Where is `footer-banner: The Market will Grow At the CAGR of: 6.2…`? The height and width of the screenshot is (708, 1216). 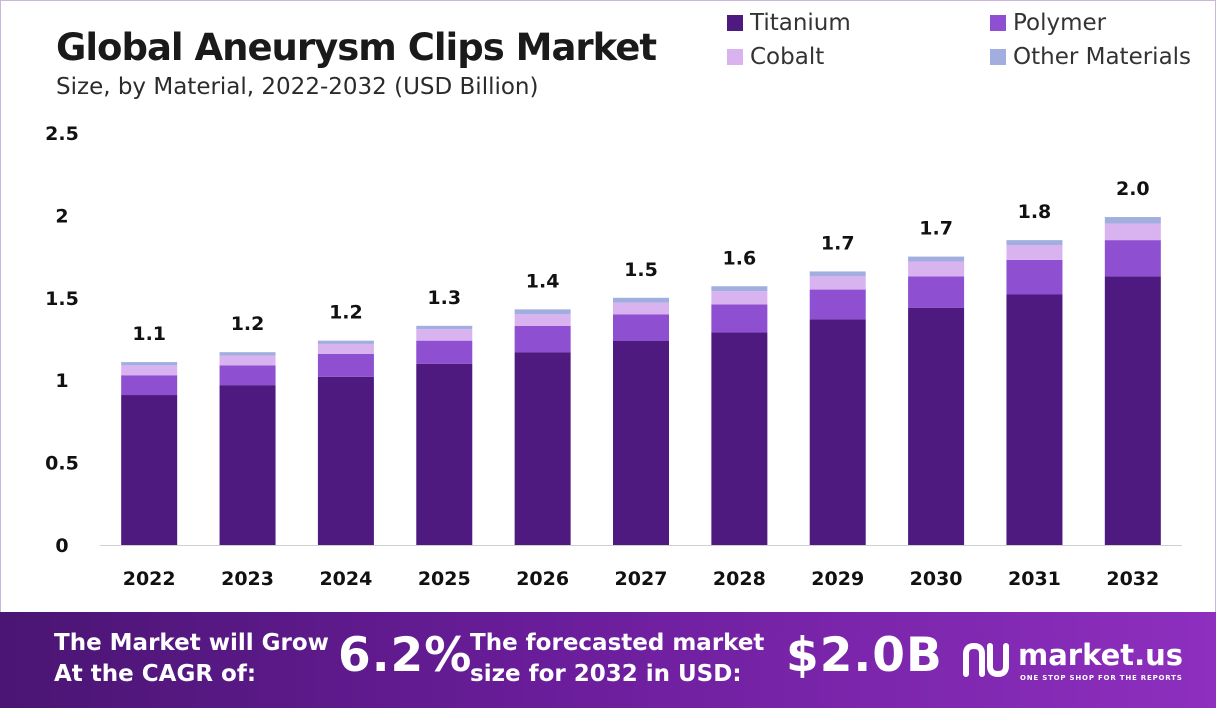 footer-banner: The Market will Grow At the CAGR of: 6.2… is located at coordinates (608, 660).